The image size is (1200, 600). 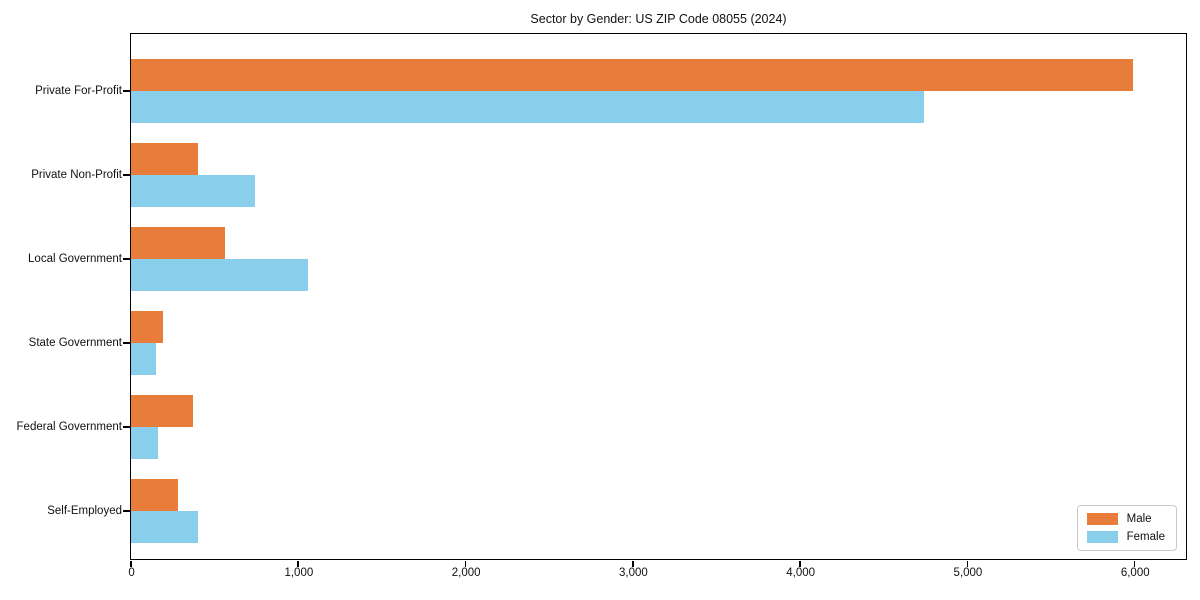 I want to click on y-axis-label-5: Self-Employed, so click(x=84, y=511).